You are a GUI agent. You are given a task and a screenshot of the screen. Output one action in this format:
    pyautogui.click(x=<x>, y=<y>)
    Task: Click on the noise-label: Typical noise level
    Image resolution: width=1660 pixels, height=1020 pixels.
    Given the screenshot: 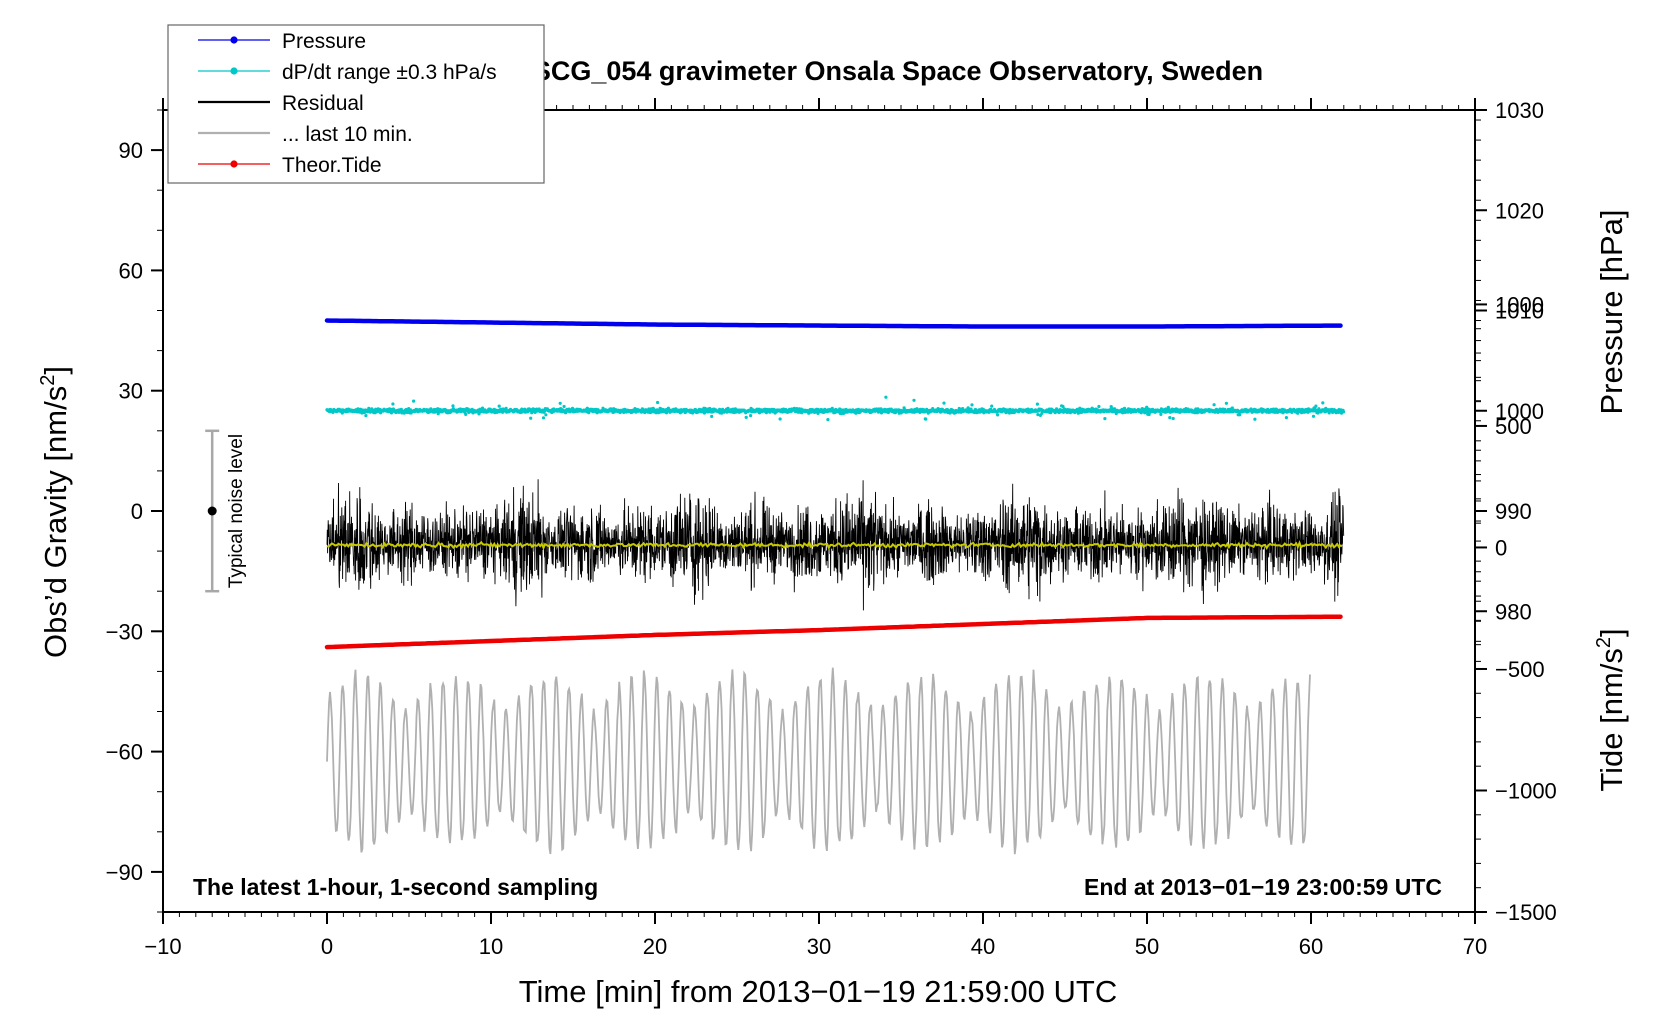 What is the action you would take?
    pyautogui.click(x=236, y=511)
    